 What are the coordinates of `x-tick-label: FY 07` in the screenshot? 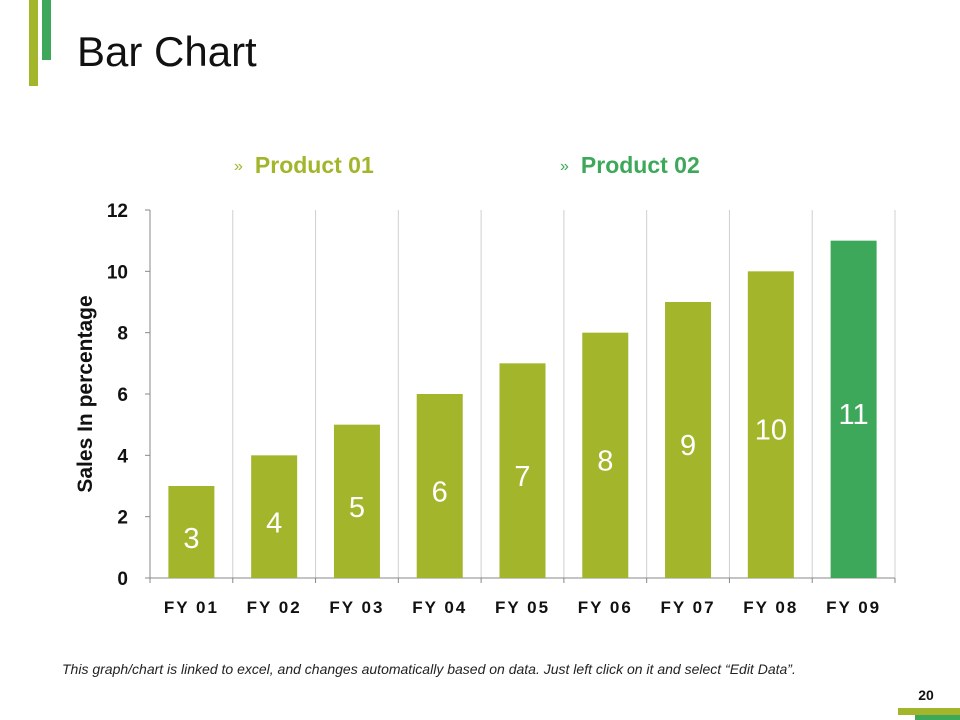 It's located at (688, 607).